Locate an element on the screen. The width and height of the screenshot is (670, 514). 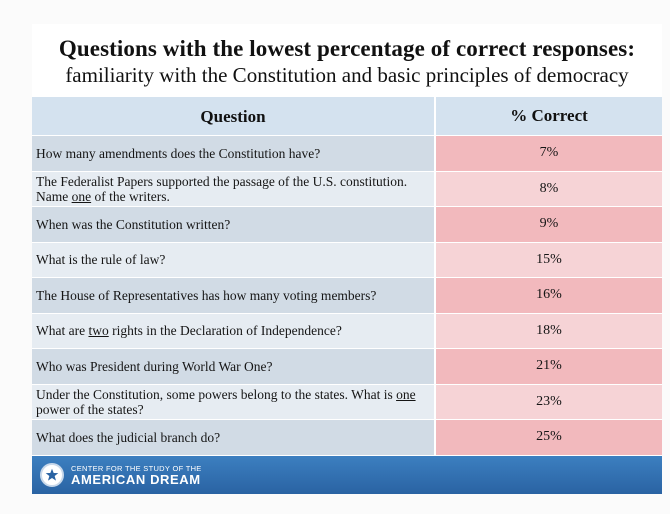
percent-cell: 7% is located at coordinates (549, 153).